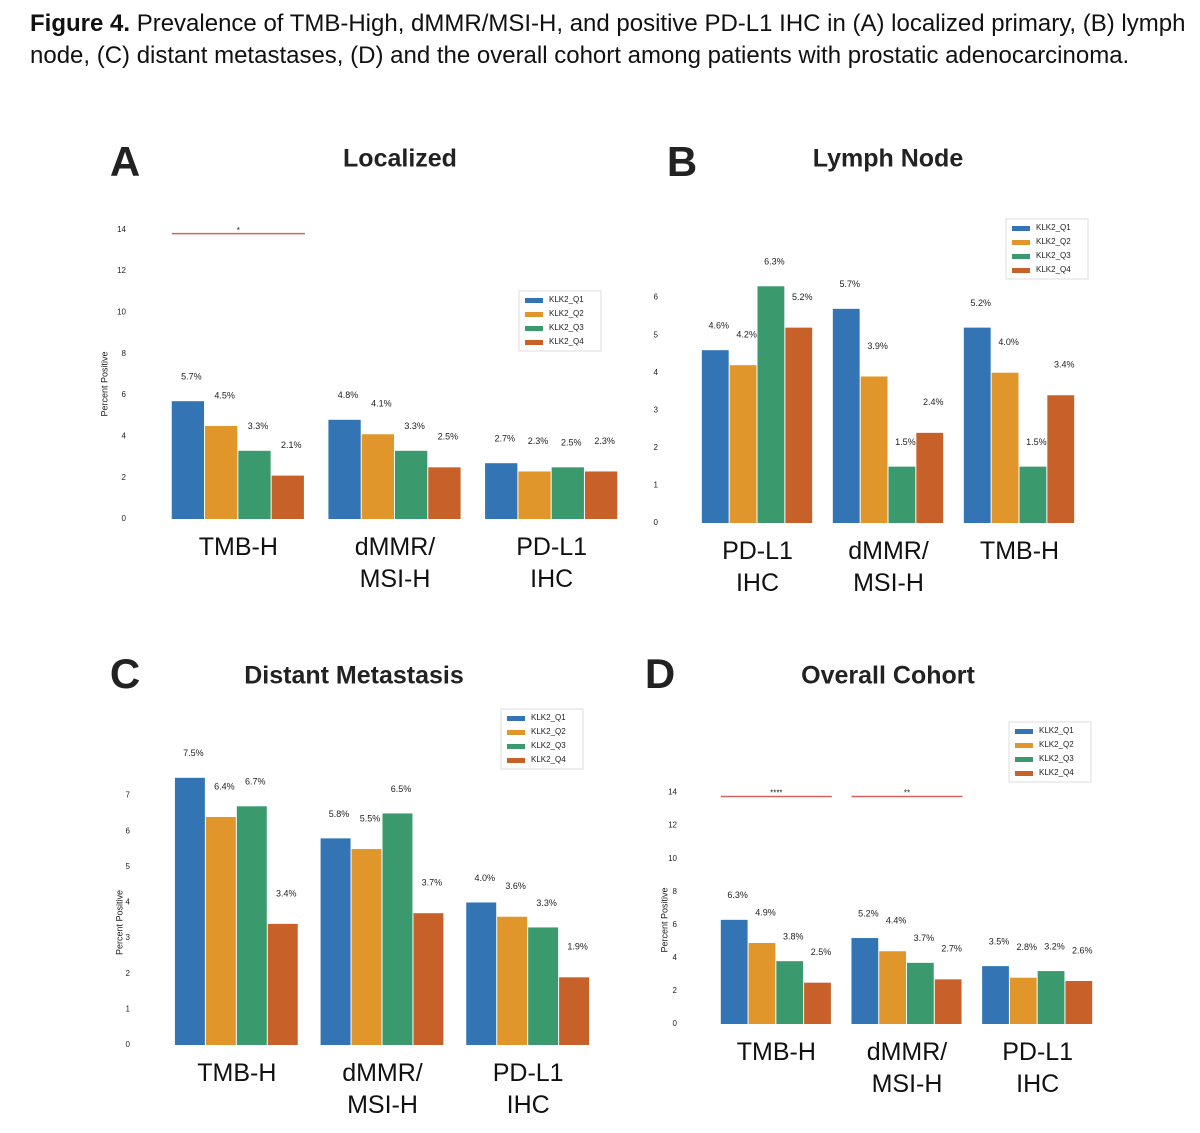 This screenshot has height=1133, width=1200. Describe the element at coordinates (660, 673) in the screenshot. I see `panel-letter: D` at that location.